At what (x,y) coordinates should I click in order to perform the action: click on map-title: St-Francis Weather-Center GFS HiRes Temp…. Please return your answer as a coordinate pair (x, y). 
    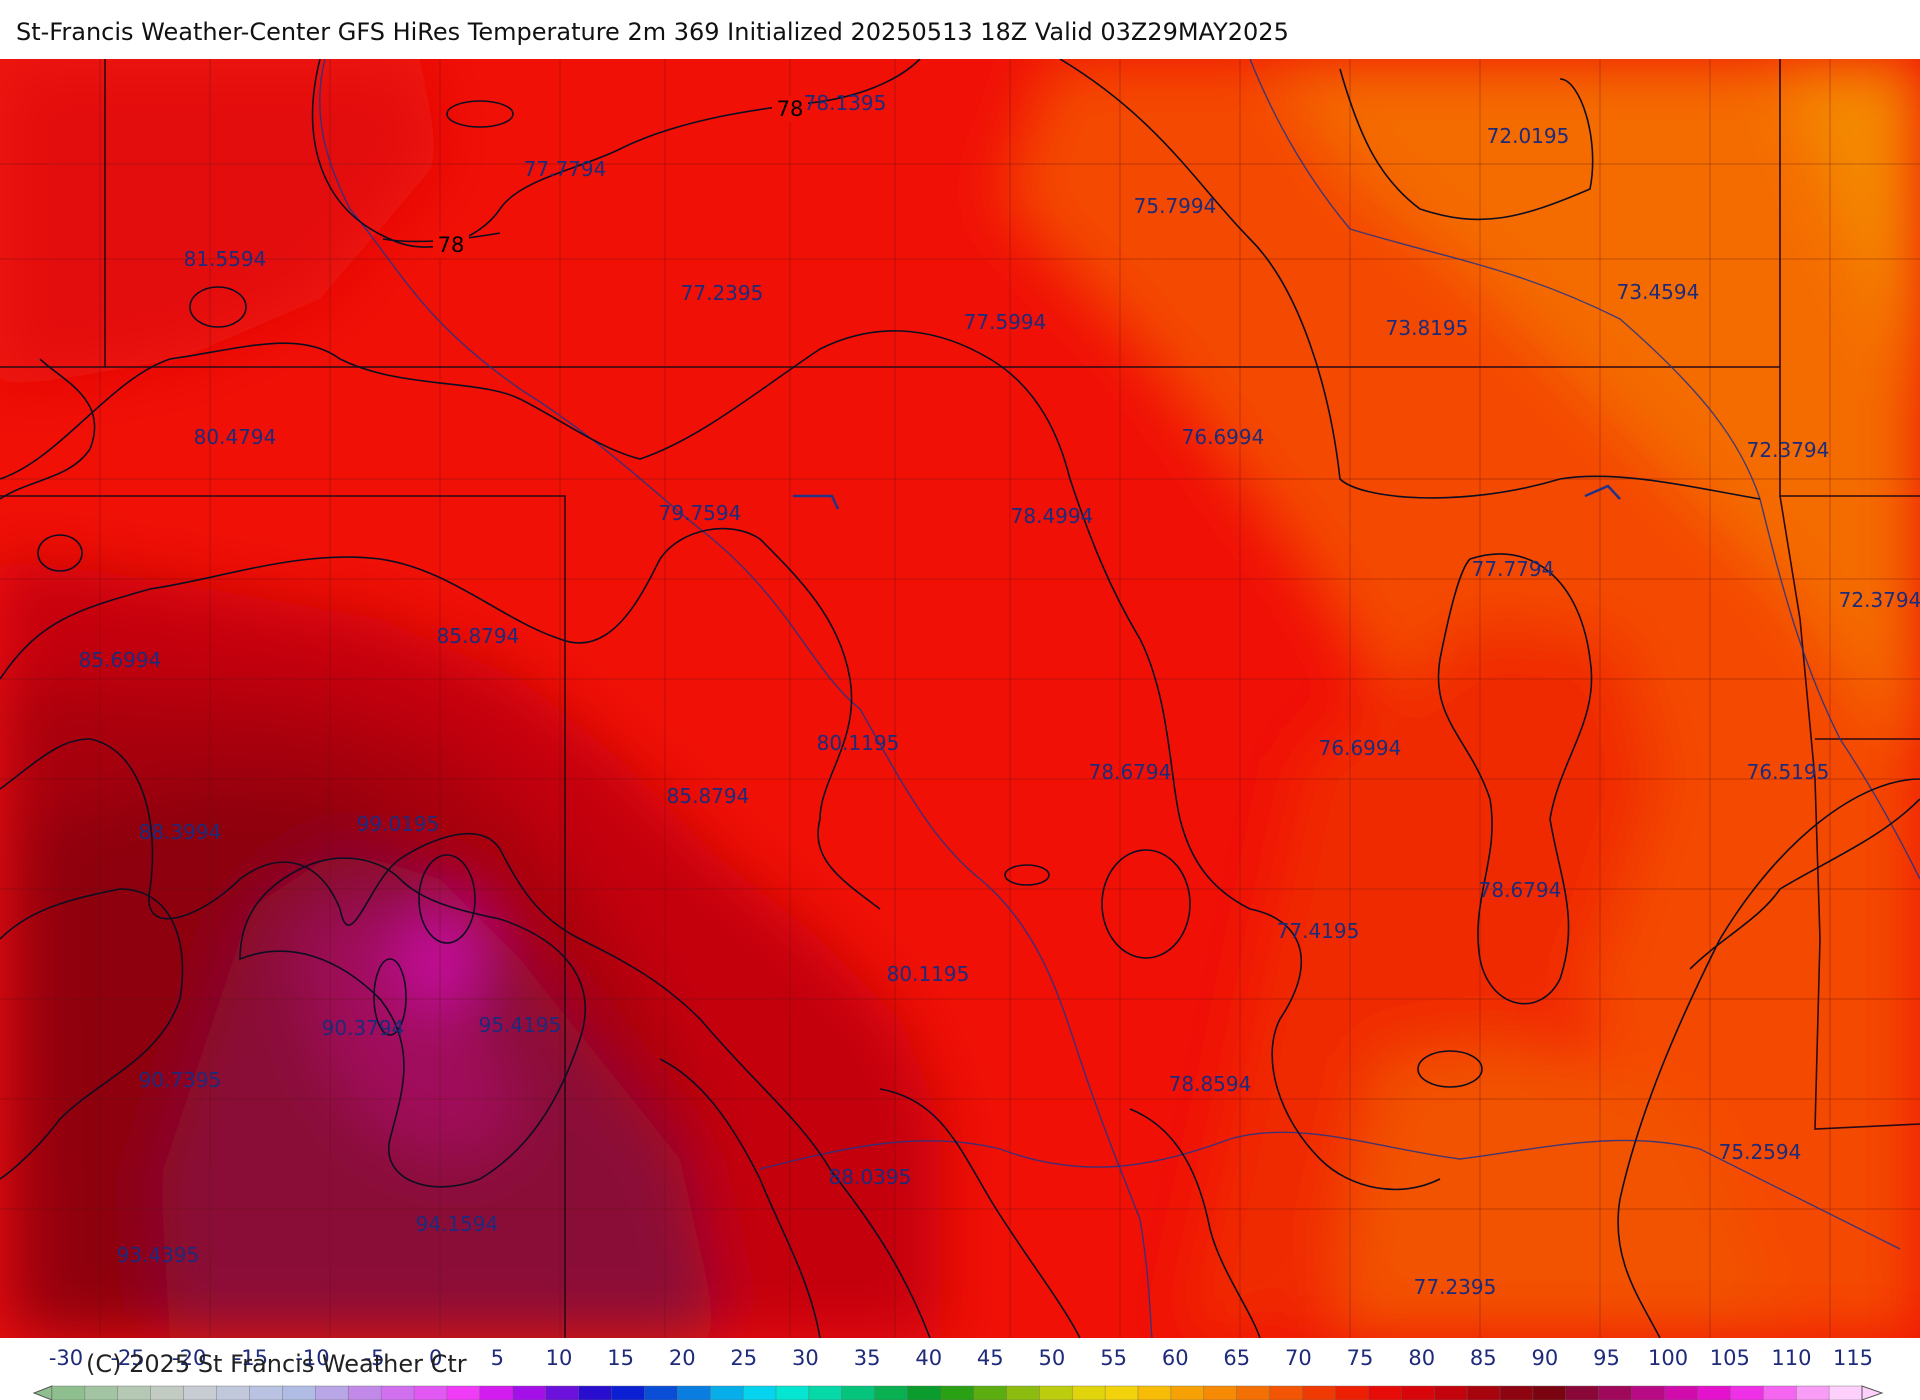
    Looking at the image, I should click on (652, 32).